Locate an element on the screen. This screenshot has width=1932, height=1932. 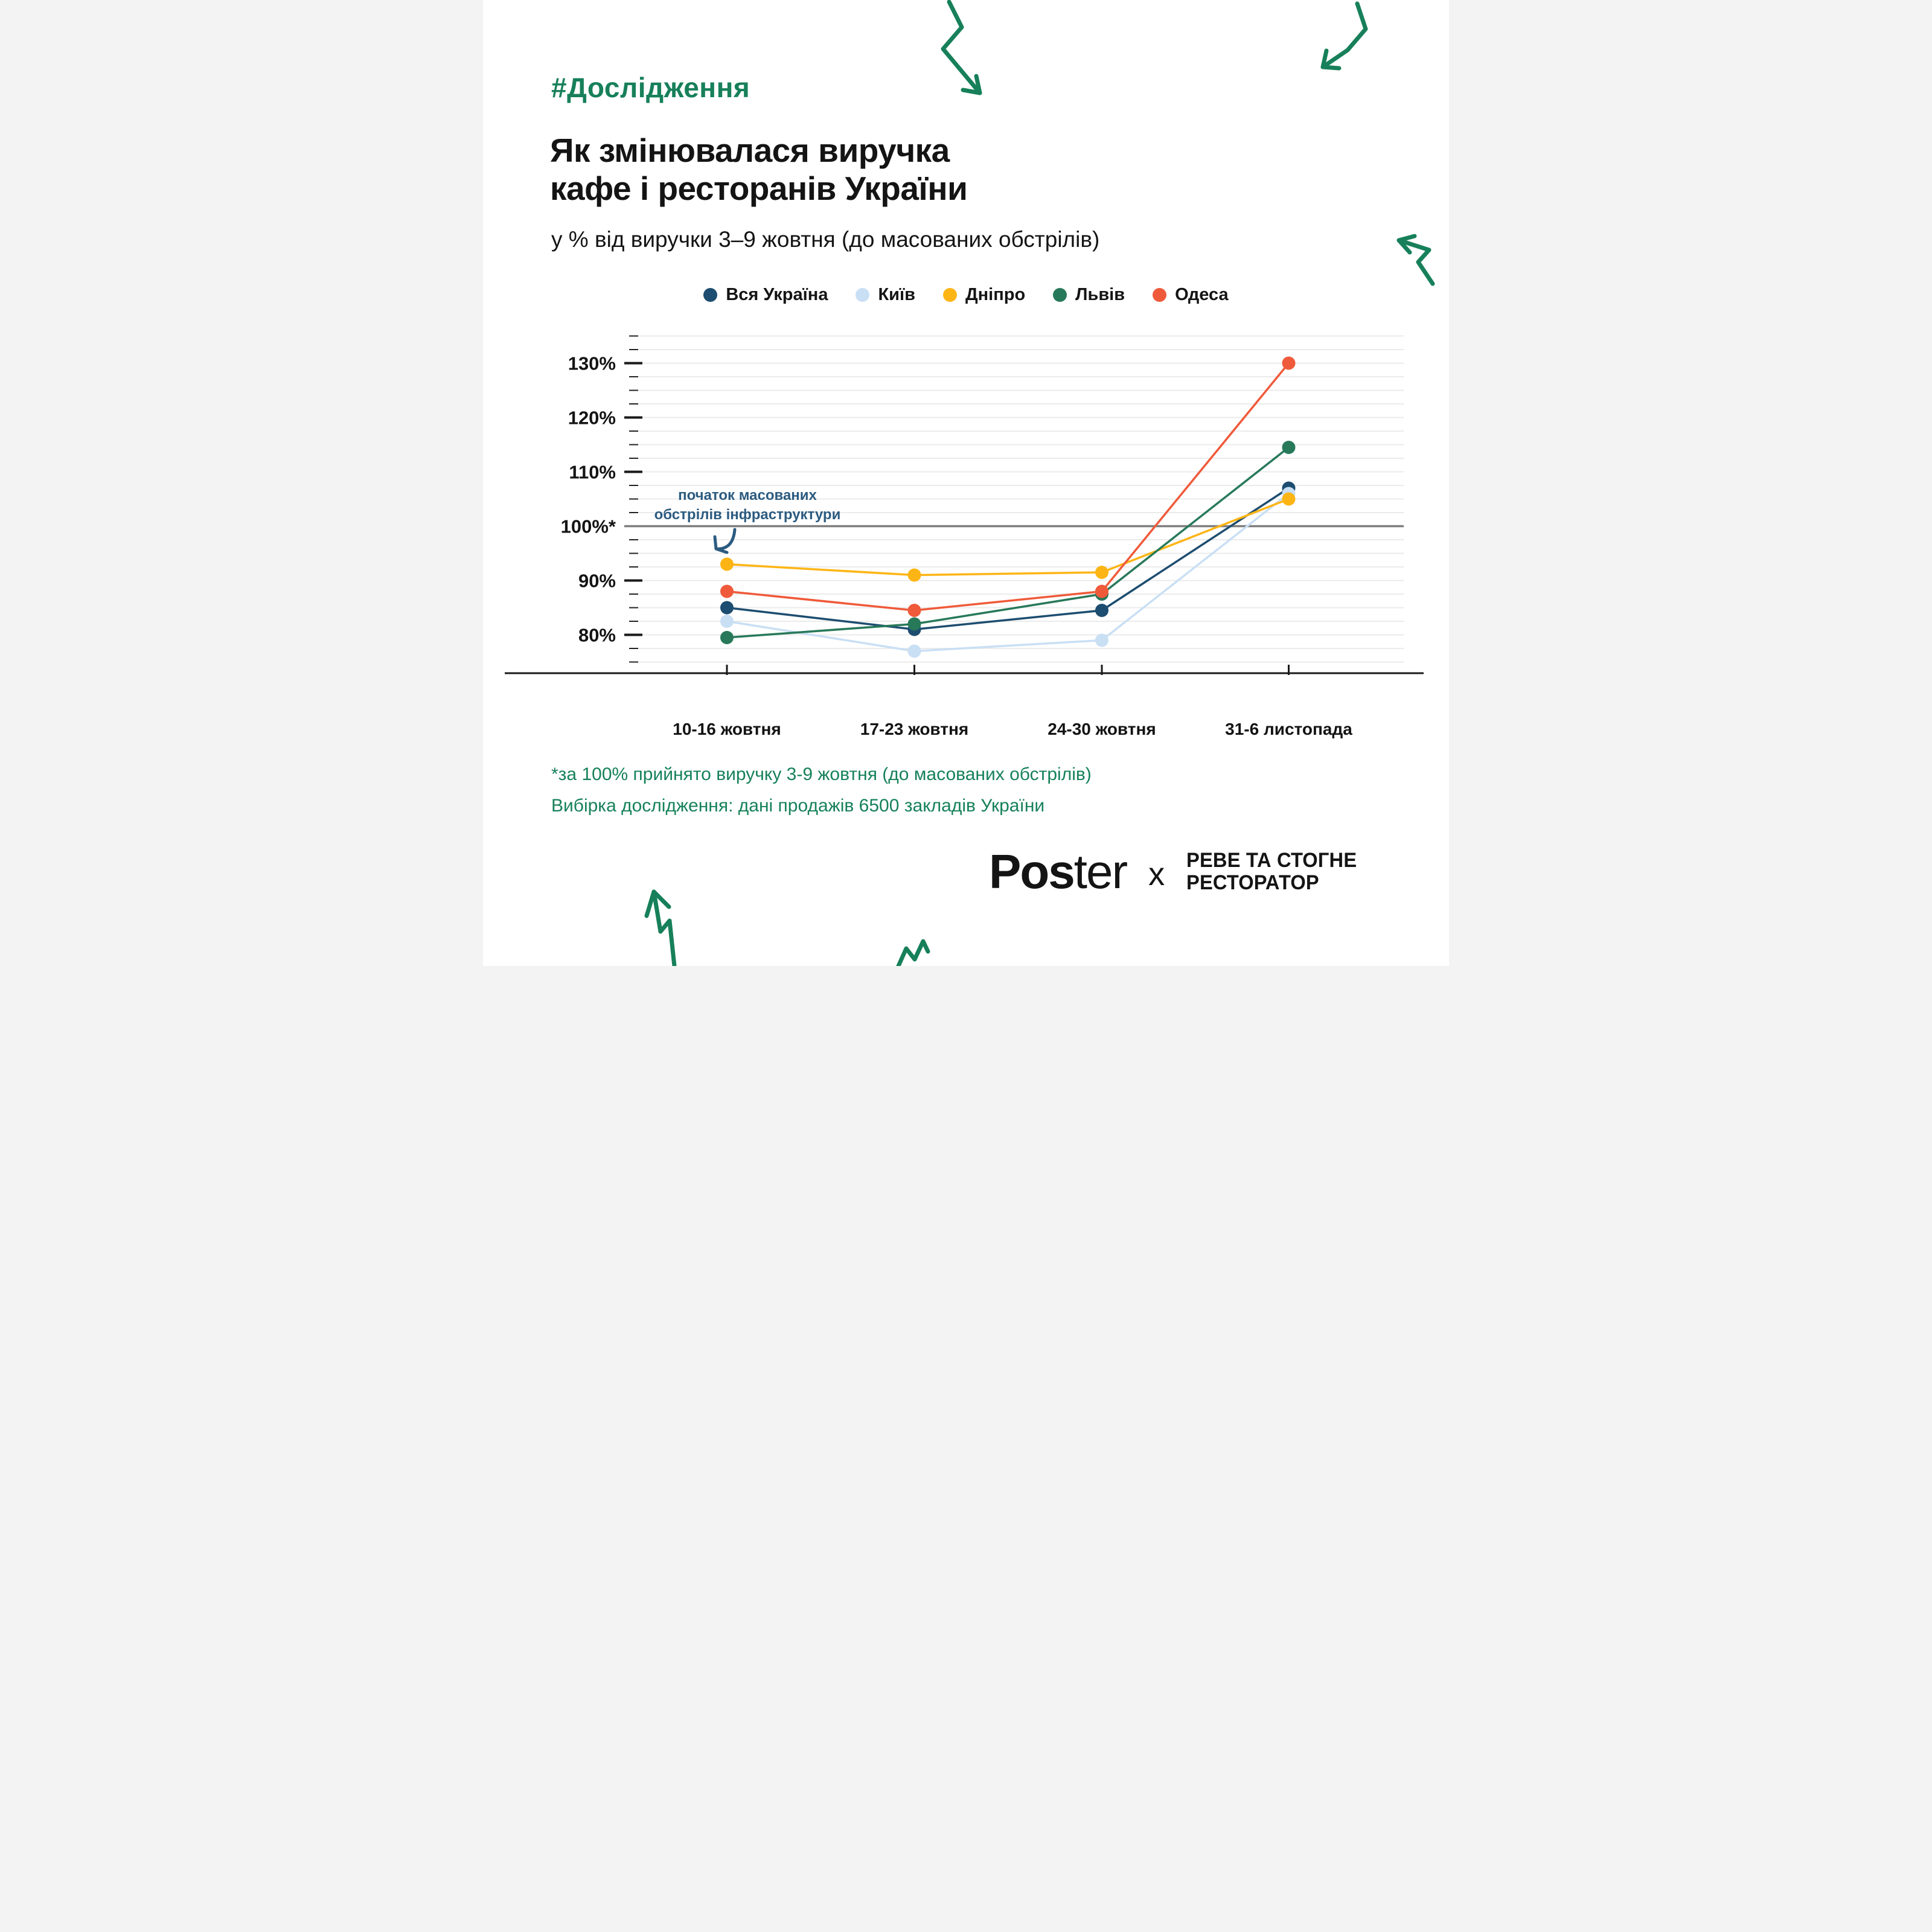
y-axis-label: 110% is located at coordinates (593, 473).